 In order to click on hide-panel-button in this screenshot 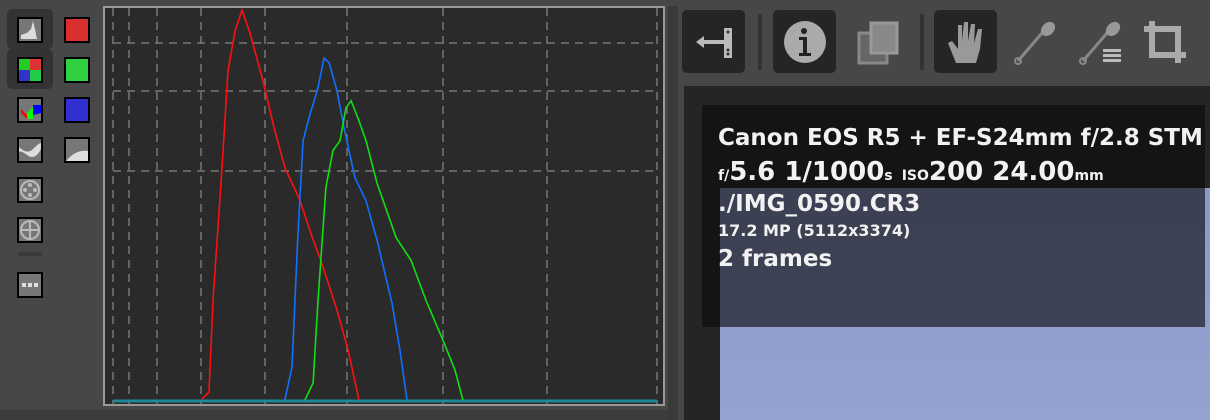, I will do `click(713, 41)`.